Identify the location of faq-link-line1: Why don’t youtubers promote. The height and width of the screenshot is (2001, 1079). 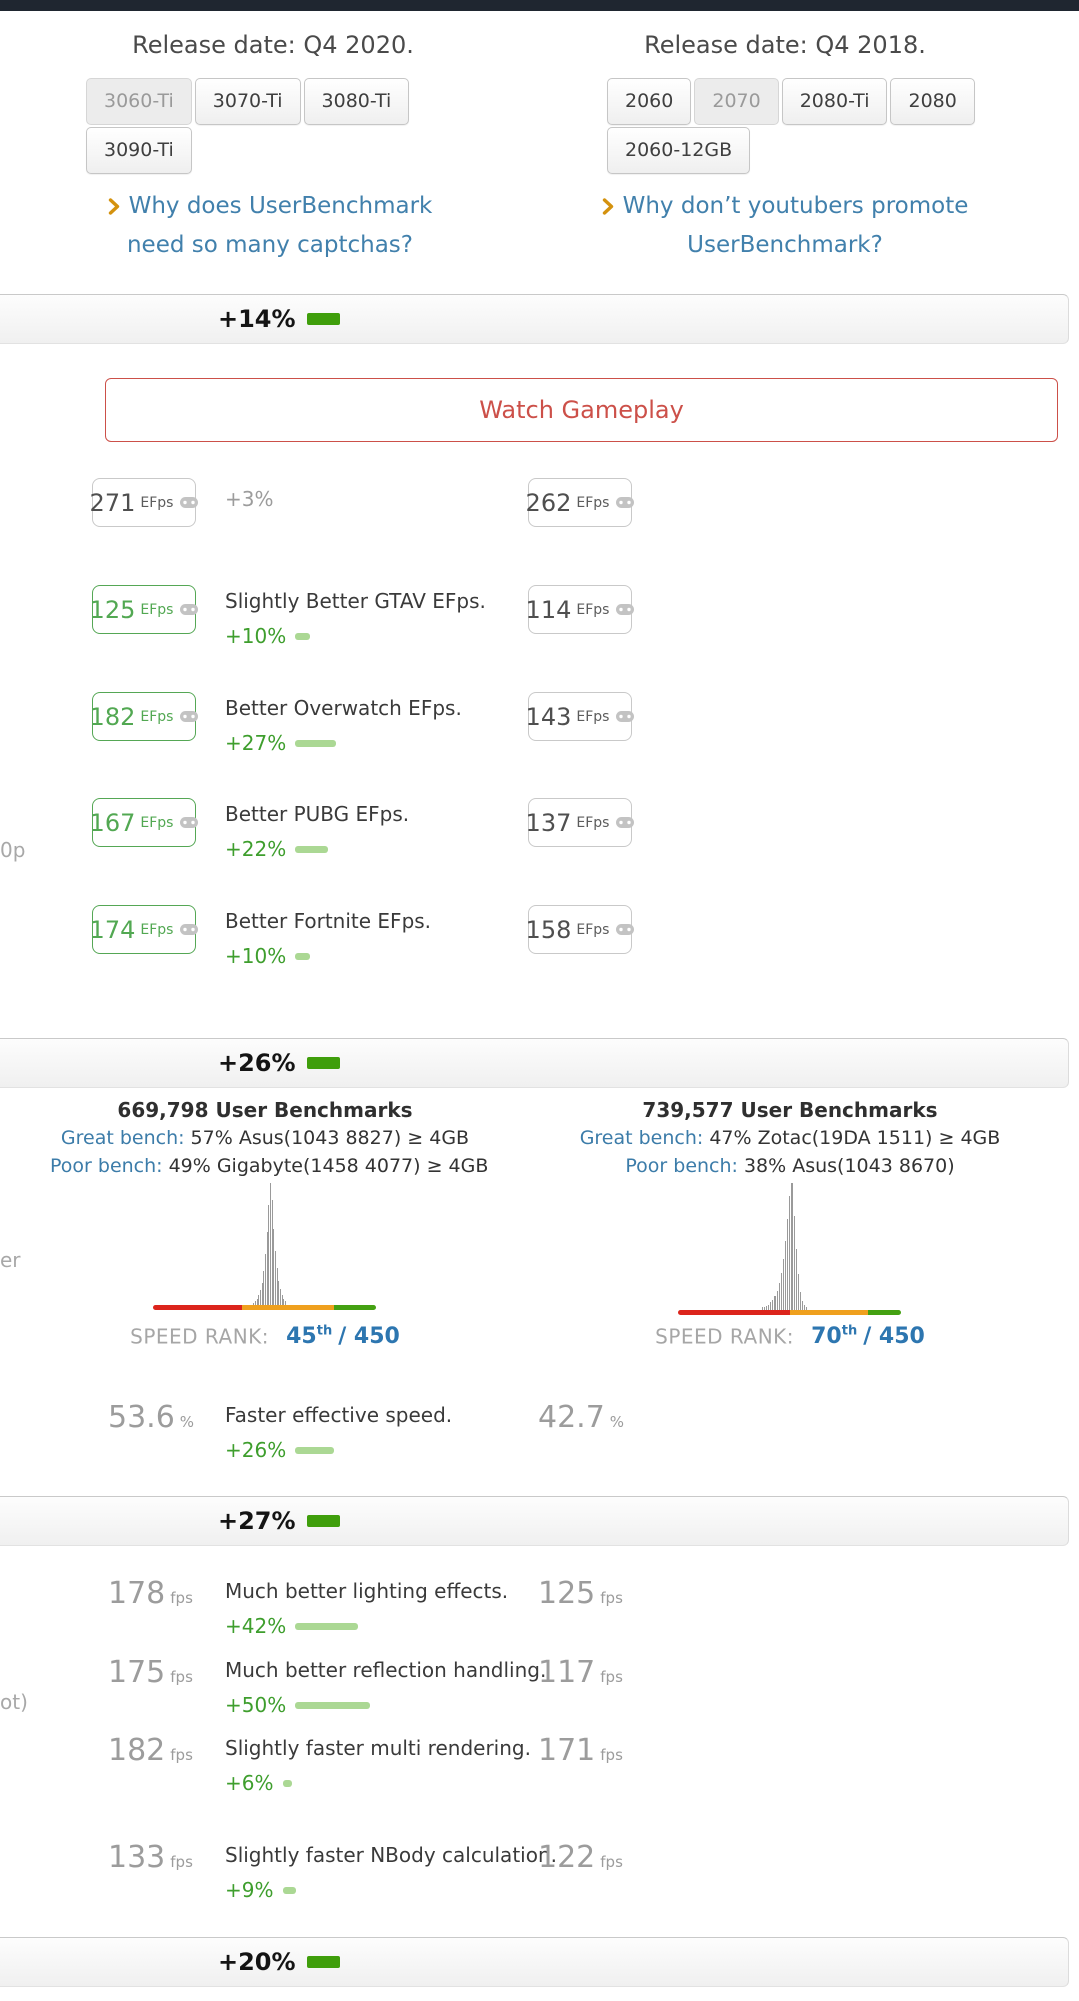
(795, 206).